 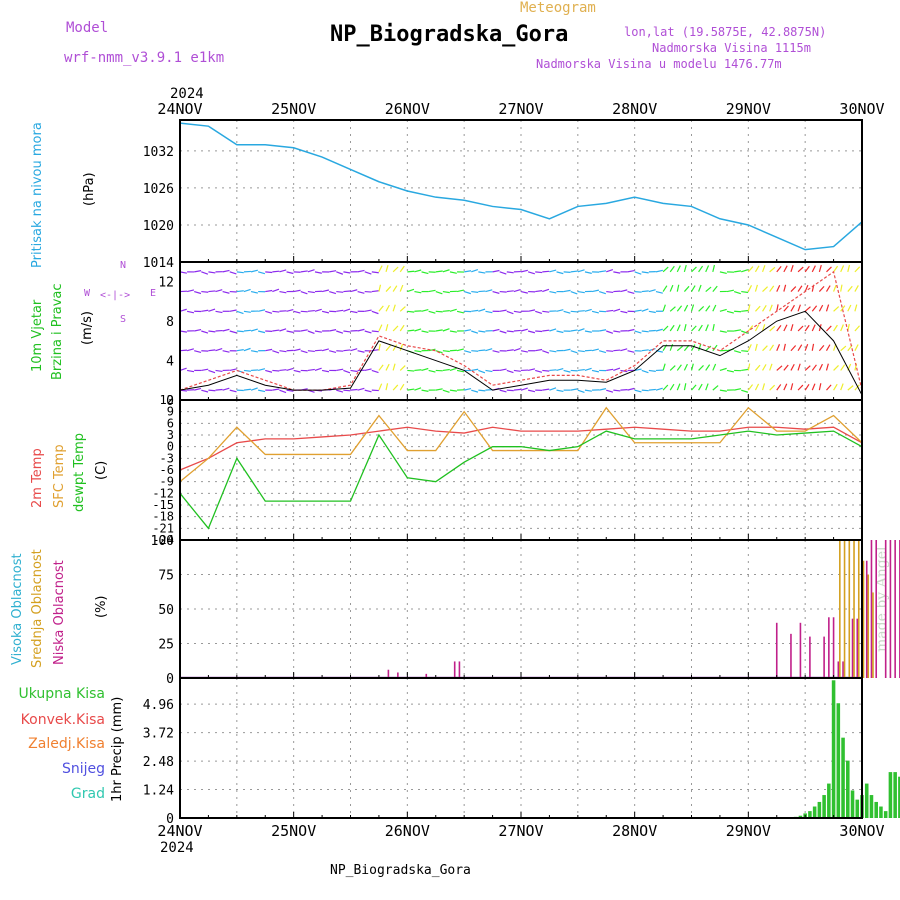 What do you see at coordinates (167, 470) in the screenshot?
I see `temp-tick: -6` at bounding box center [167, 470].